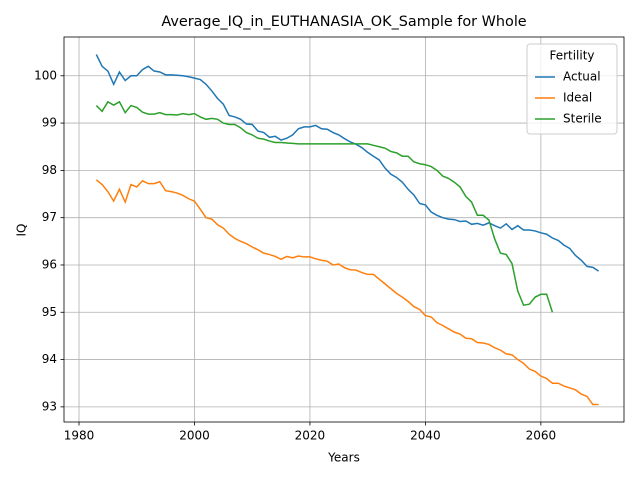 The height and width of the screenshot is (480, 640). I want to click on legend-box, so click(572, 89).